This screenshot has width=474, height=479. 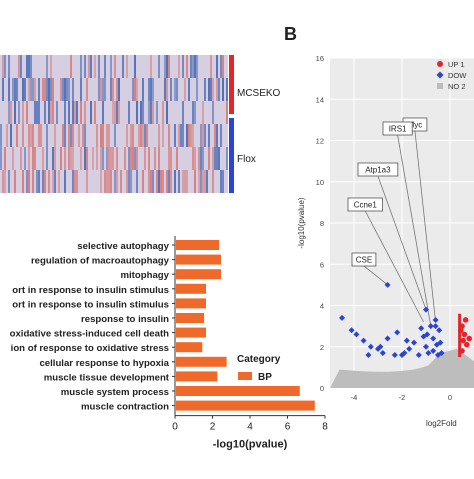 What do you see at coordinates (441, 423) in the screenshot?
I see `x-axis-title: log2Fold` at bounding box center [441, 423].